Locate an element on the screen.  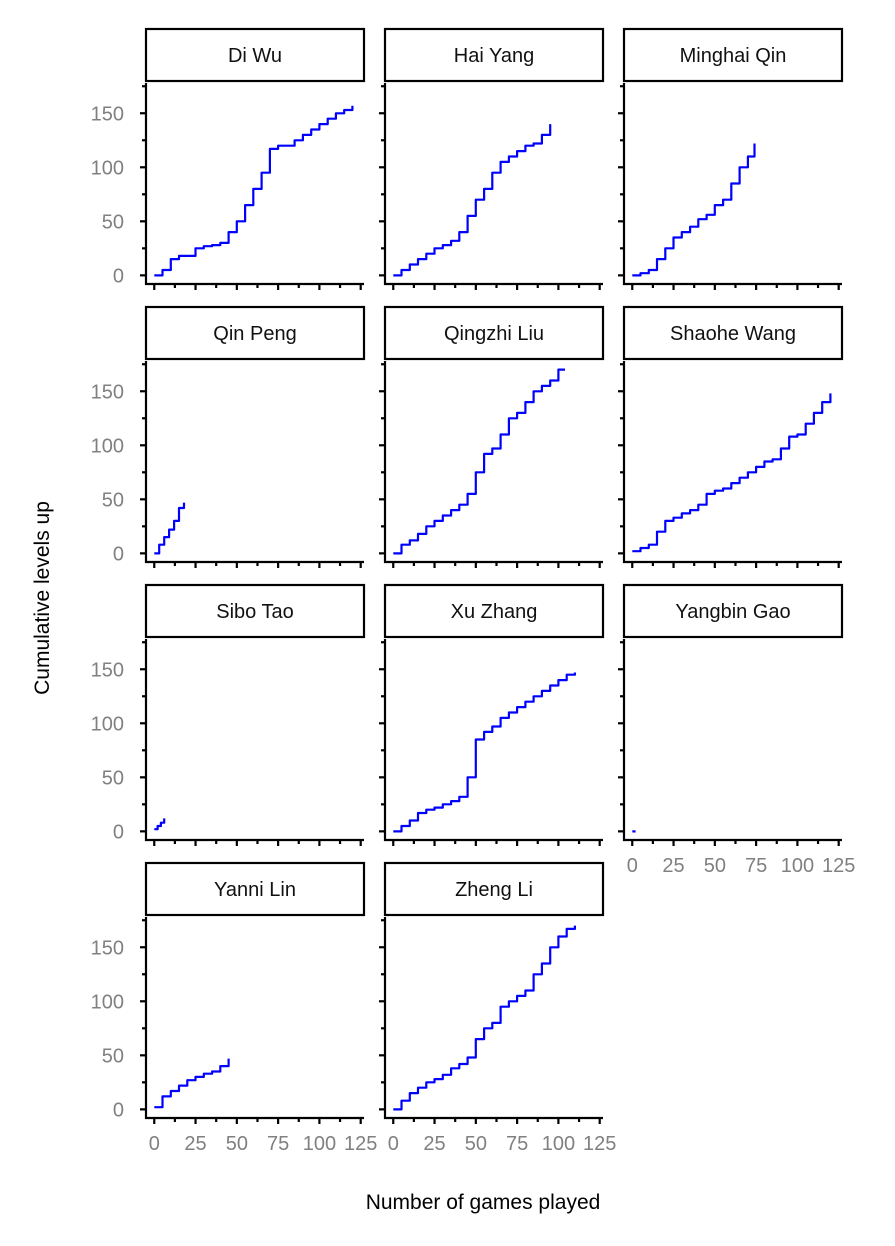
facet-label: Hai Yang is located at coordinates (494, 56).